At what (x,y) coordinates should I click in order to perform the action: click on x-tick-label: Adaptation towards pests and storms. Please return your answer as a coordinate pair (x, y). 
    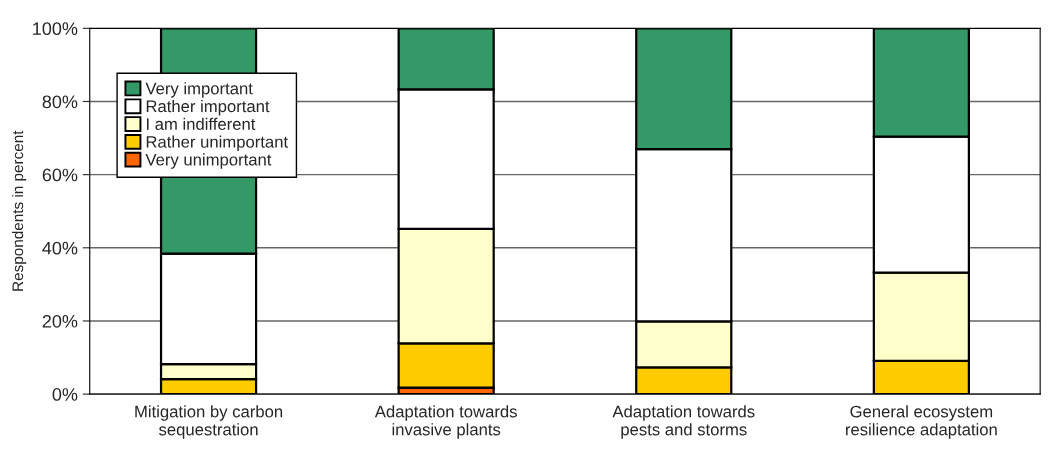
    Looking at the image, I should click on (683, 422).